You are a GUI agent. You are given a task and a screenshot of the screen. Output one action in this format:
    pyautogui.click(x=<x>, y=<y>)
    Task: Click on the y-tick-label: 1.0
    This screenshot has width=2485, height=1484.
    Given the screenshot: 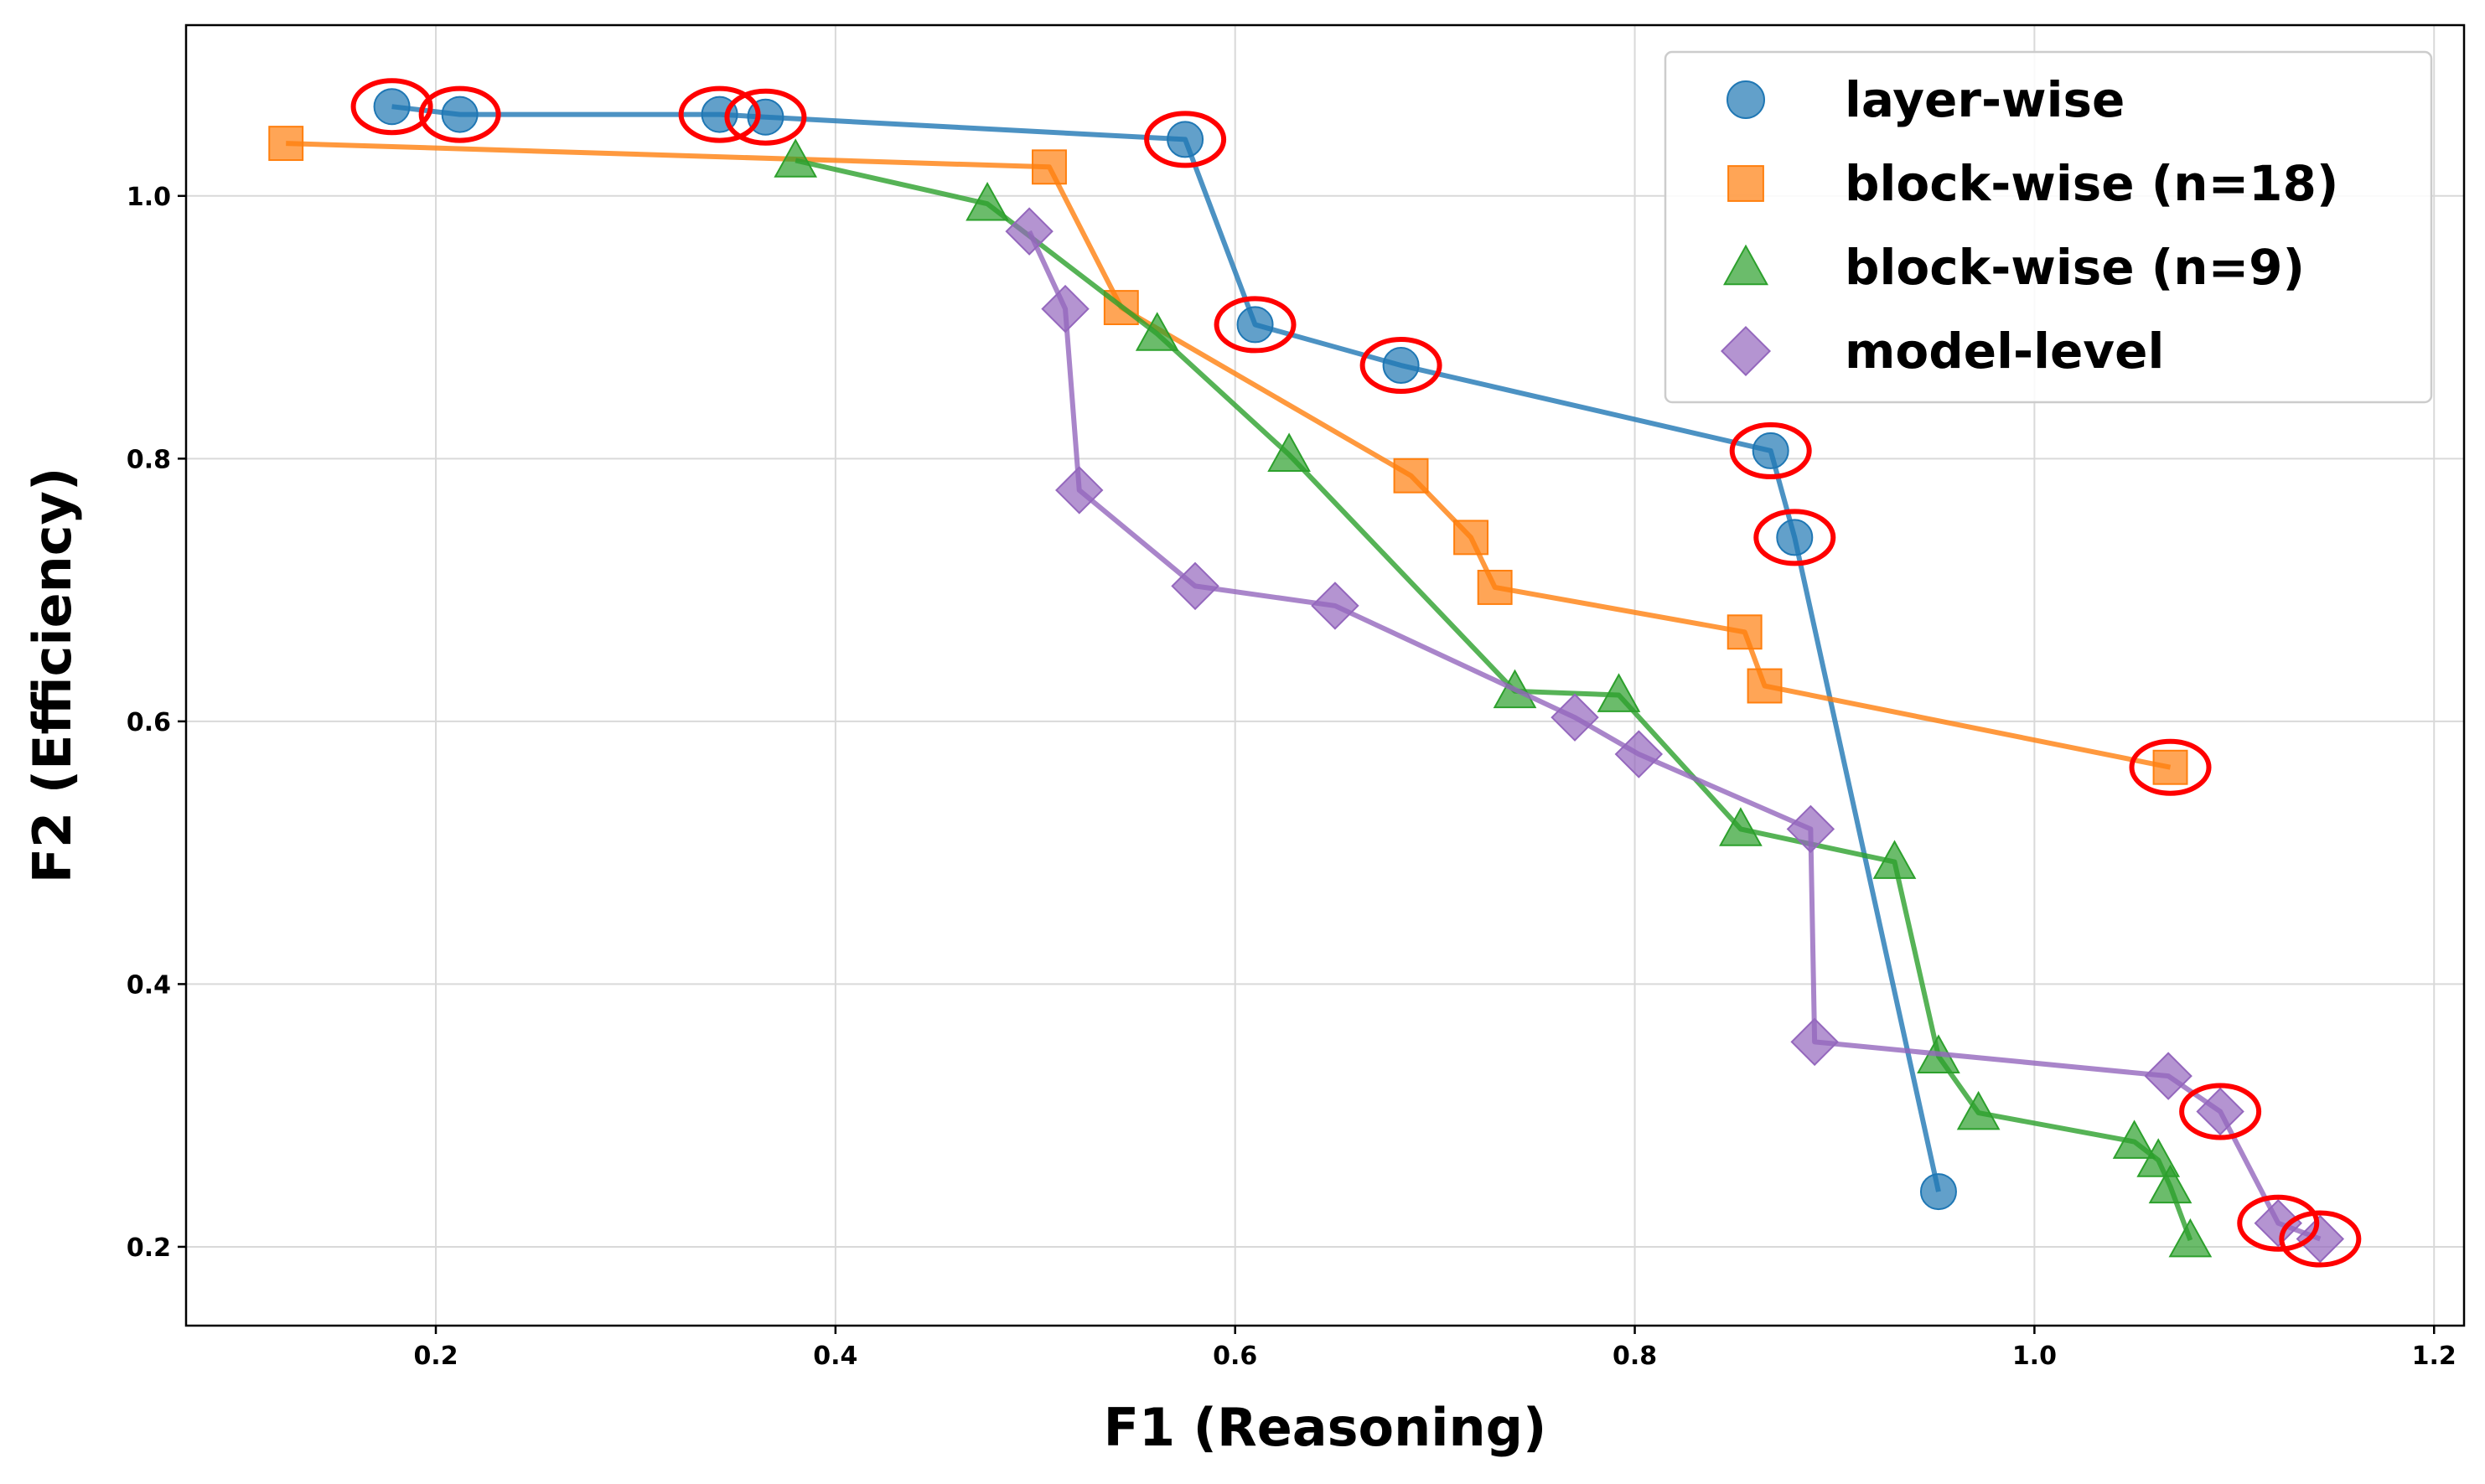 What is the action you would take?
    pyautogui.click(x=149, y=197)
    